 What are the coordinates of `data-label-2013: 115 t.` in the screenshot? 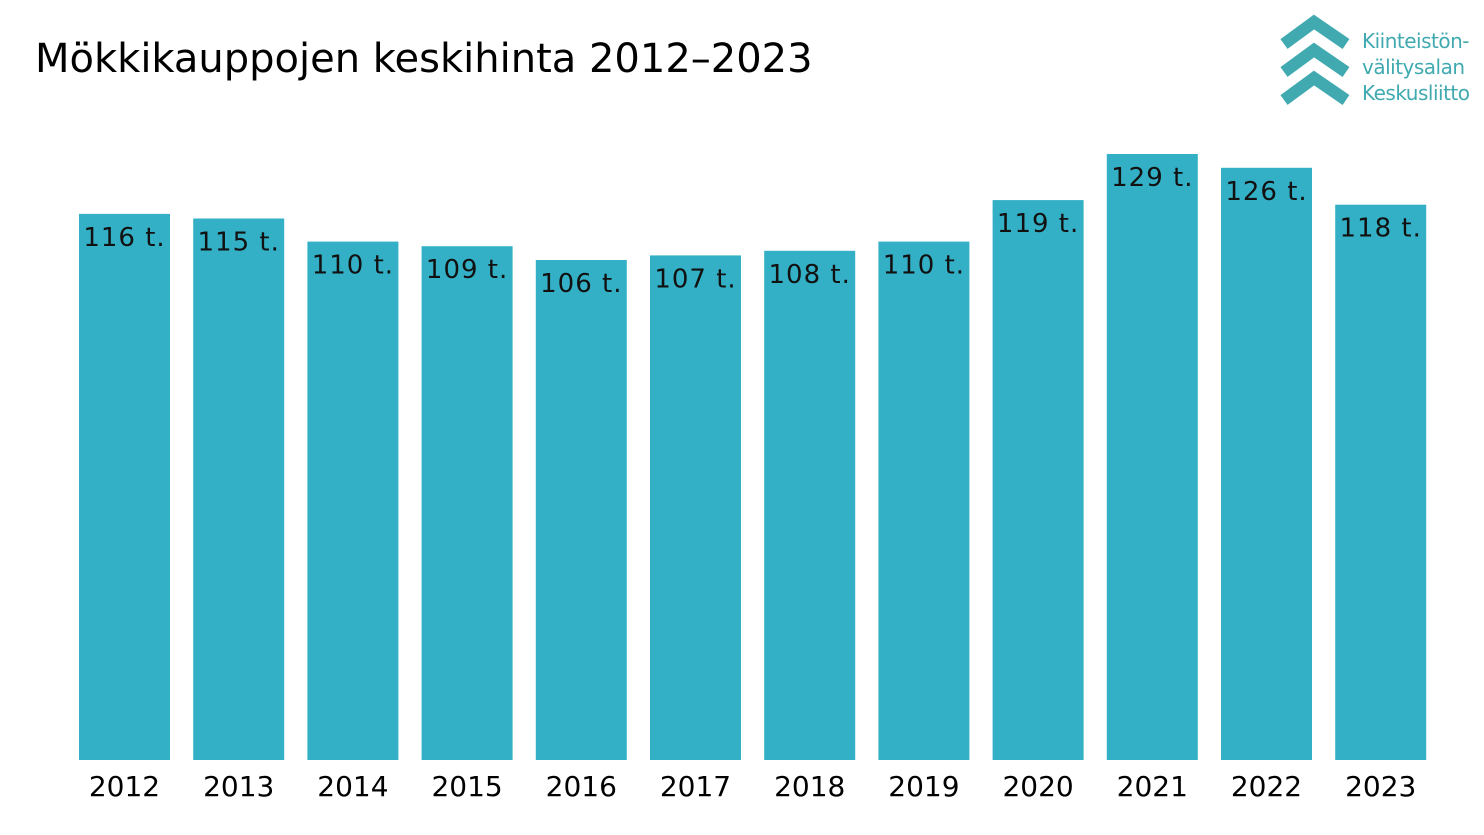 It's located at (239, 243).